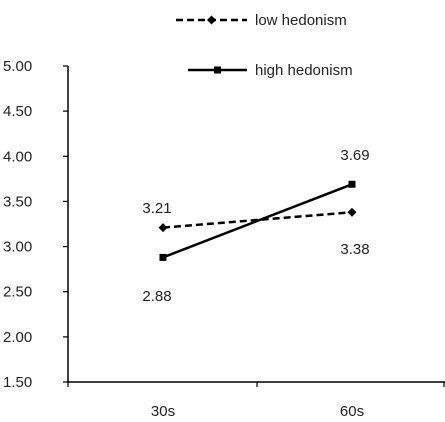  Describe the element at coordinates (17, 66) in the screenshot. I see `y-tick-label: 5.00` at that location.